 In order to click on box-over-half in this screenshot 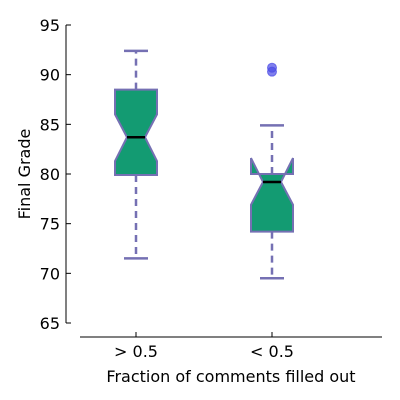, I will do `click(136, 154)`.